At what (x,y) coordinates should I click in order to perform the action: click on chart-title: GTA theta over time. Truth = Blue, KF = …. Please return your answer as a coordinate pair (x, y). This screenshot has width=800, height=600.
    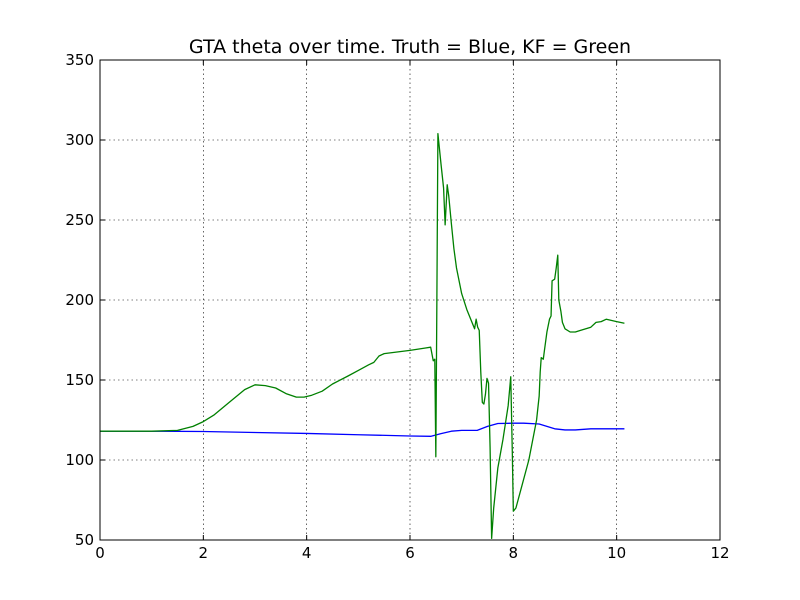
    Looking at the image, I should click on (410, 47).